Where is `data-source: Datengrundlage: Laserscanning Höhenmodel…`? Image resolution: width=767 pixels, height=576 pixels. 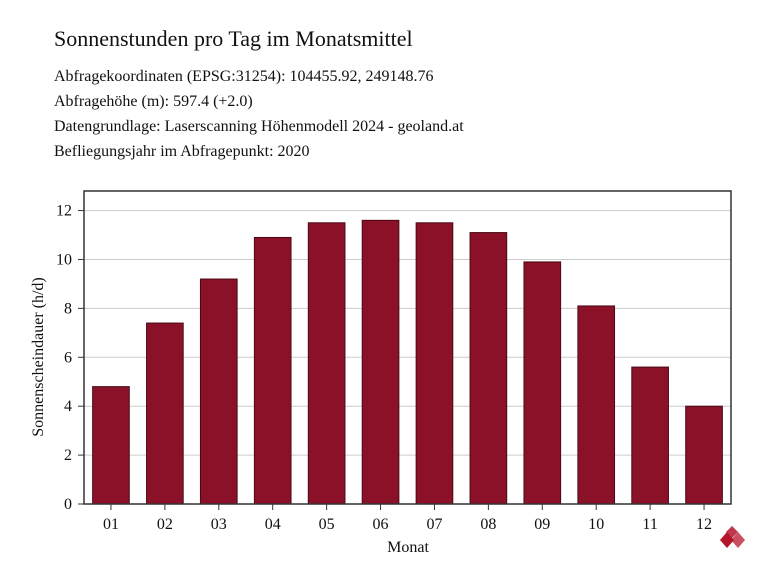
data-source: Datengrundlage: Laserscanning Höhenmodel… is located at coordinates (259, 126).